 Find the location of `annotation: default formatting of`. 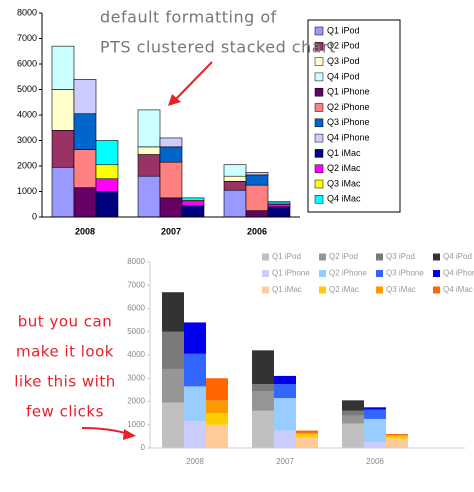

annotation: default formatting of is located at coordinates (188, 17).